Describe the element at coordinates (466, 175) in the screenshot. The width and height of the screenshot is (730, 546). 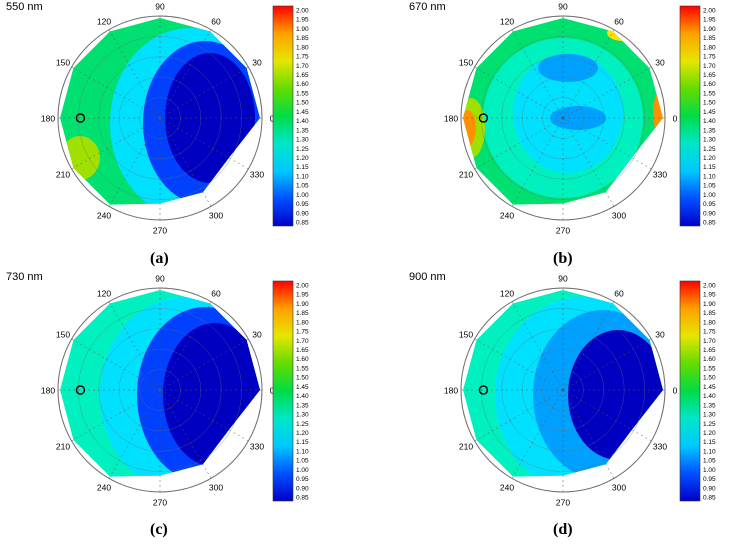
I see `angle-tick-label: 210` at that location.